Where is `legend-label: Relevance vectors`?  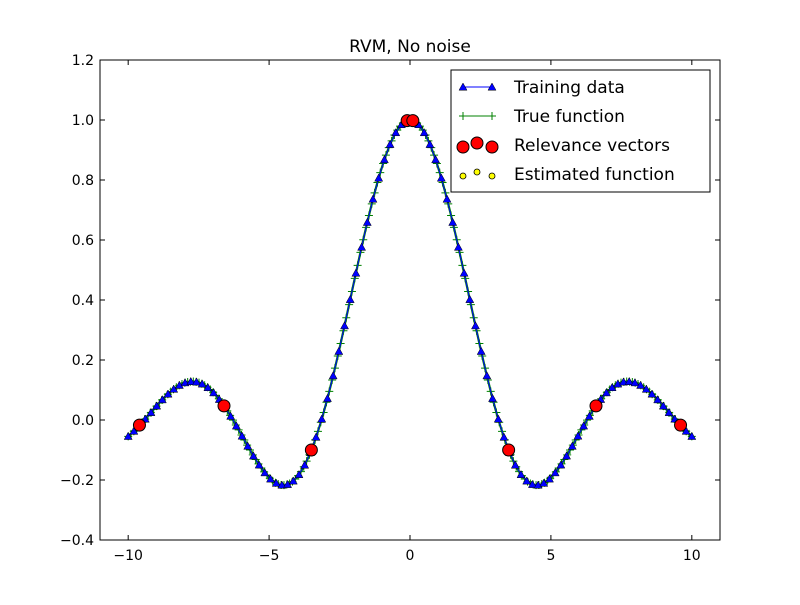
legend-label: Relevance vectors is located at coordinates (592, 146).